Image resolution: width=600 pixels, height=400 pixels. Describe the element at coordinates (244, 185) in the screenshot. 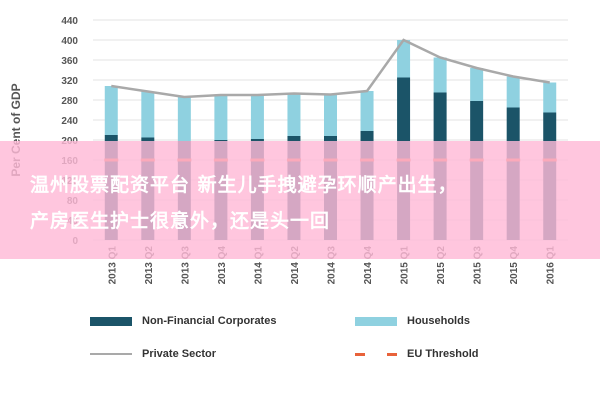

I see `banner-line-1: 温州股票配资平台 新生儿手拽避孕环顺产出生，` at that location.